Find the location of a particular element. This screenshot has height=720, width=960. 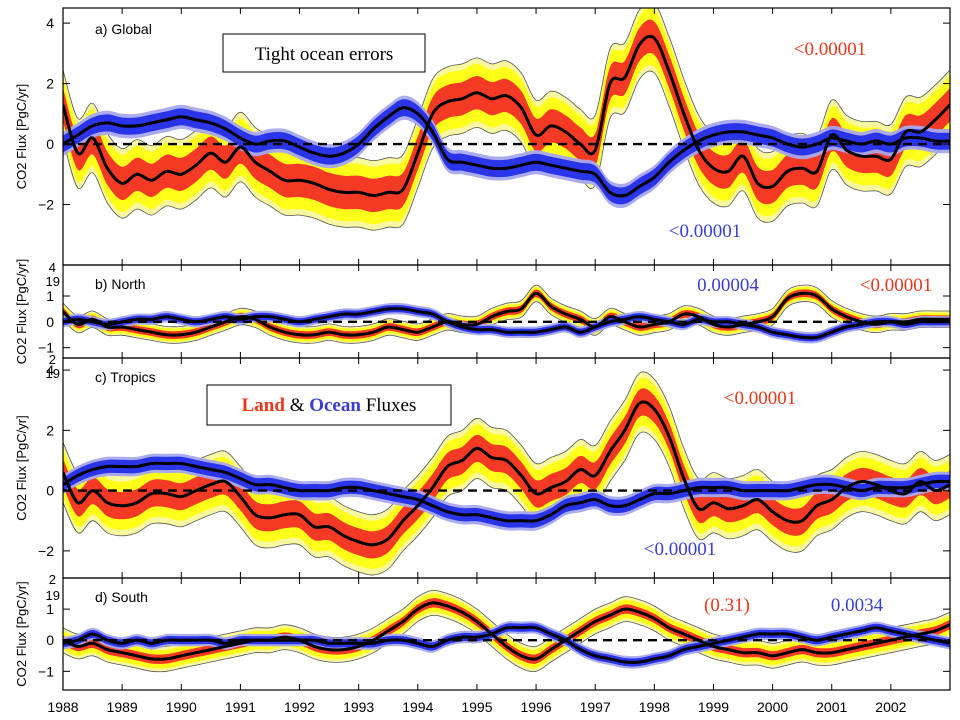

x-tick-label: 1999 is located at coordinates (713, 707).